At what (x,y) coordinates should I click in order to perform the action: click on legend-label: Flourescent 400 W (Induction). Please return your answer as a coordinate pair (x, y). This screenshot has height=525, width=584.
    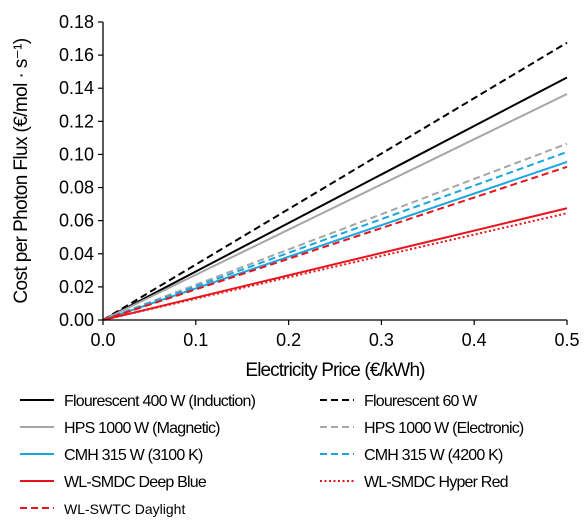
    Looking at the image, I should click on (160, 401).